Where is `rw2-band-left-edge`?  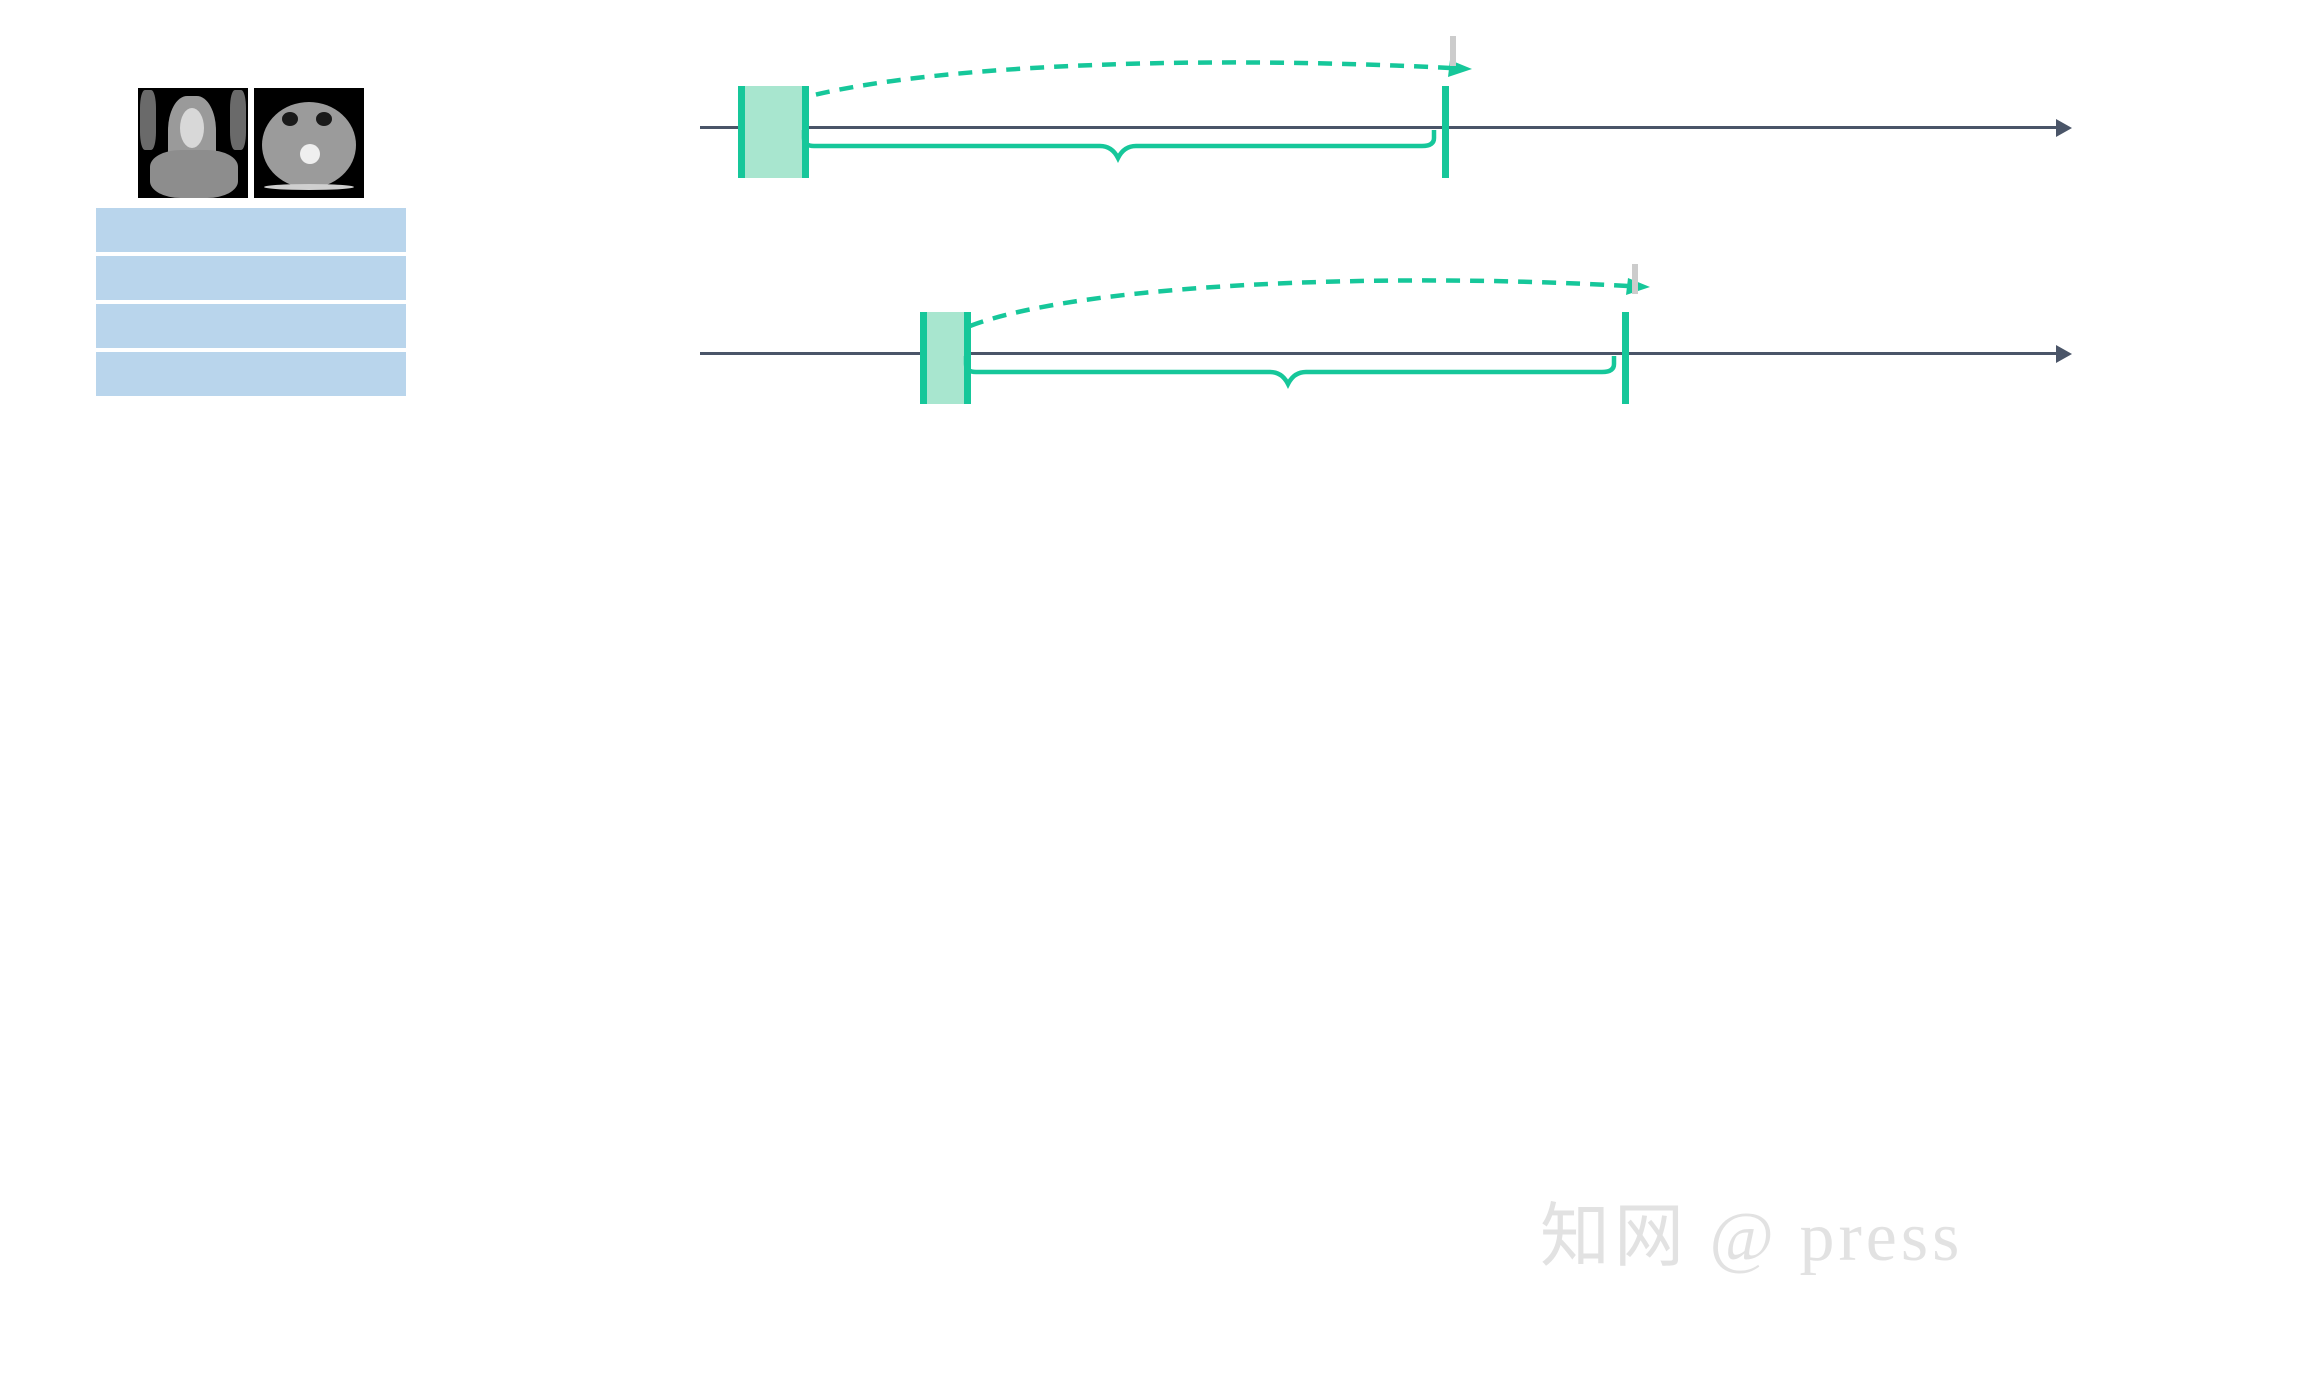
rw2-band-left-edge is located at coordinates (923, 358).